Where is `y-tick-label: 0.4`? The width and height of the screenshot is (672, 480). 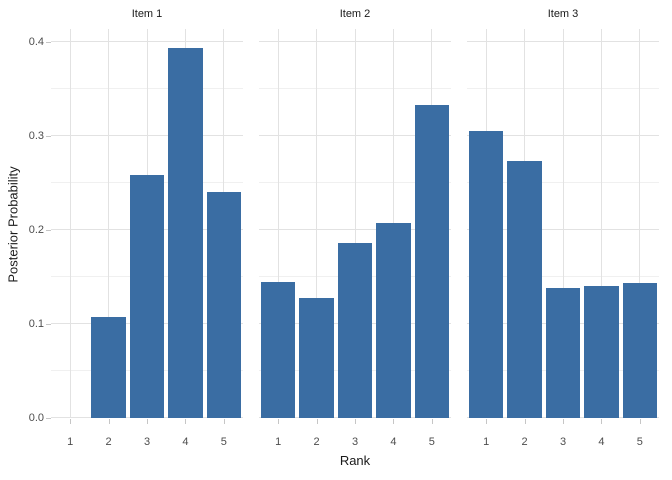 y-tick-label: 0.4 is located at coordinates (36, 42).